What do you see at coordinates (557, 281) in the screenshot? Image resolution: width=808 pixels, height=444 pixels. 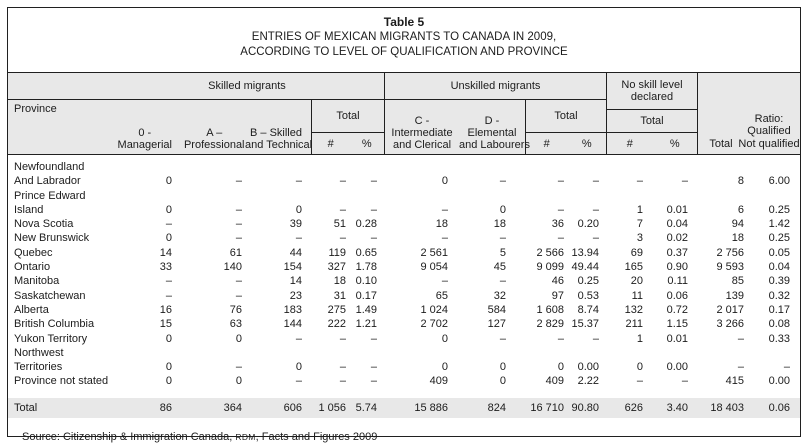 I see `value-cell: 46` at bounding box center [557, 281].